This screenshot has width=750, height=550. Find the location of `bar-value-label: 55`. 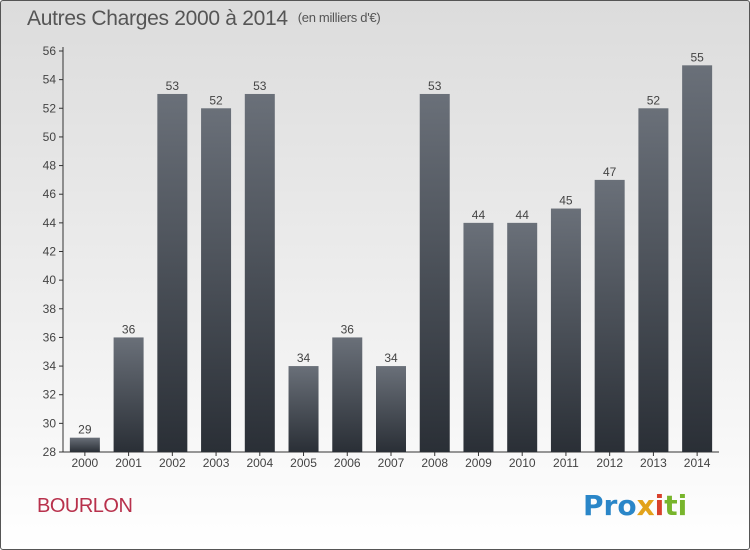

bar-value-label: 55 is located at coordinates (697, 57).